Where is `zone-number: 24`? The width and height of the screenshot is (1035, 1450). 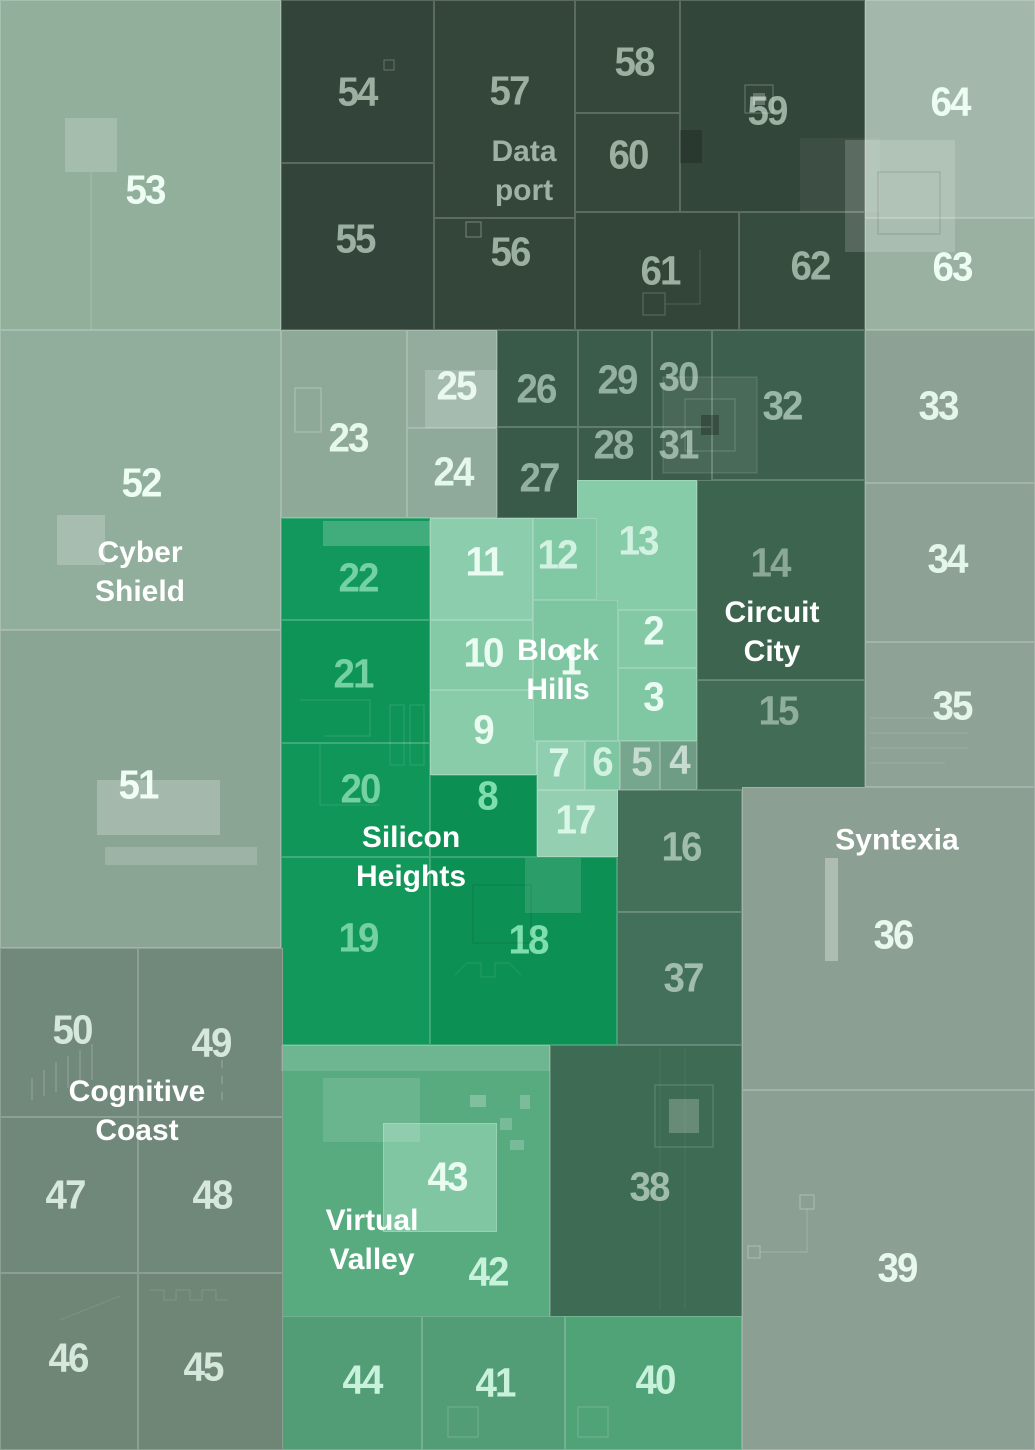
zone-number: 24 is located at coordinates (453, 471).